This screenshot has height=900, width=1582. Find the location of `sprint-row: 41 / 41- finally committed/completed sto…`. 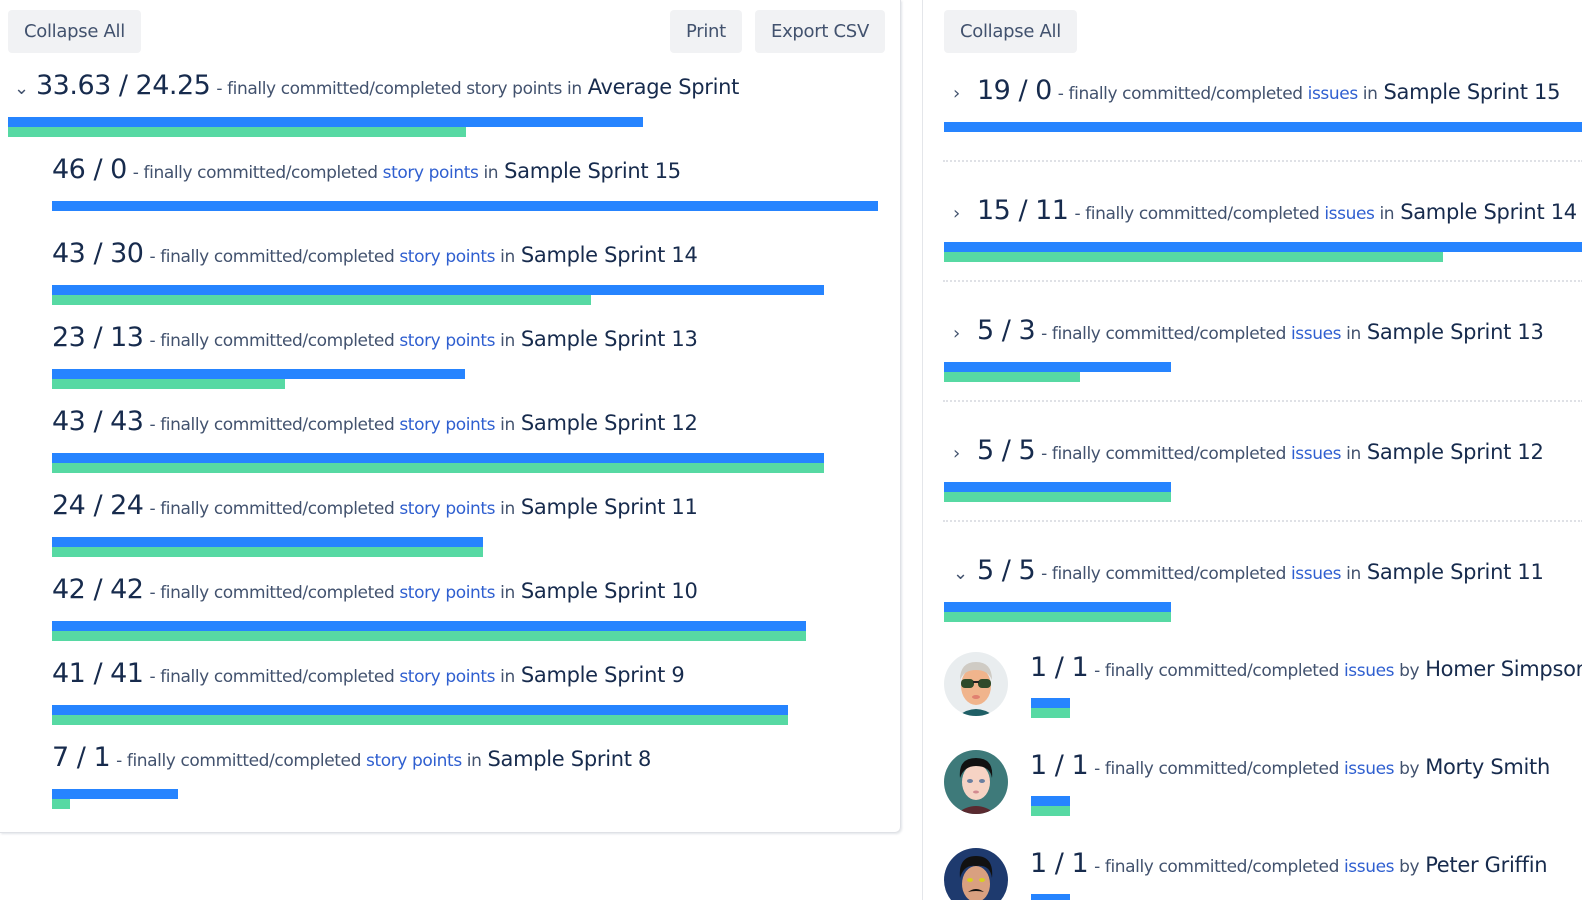

sprint-row: 41 / 41- finally committed/completed sto… is located at coordinates (368, 673).